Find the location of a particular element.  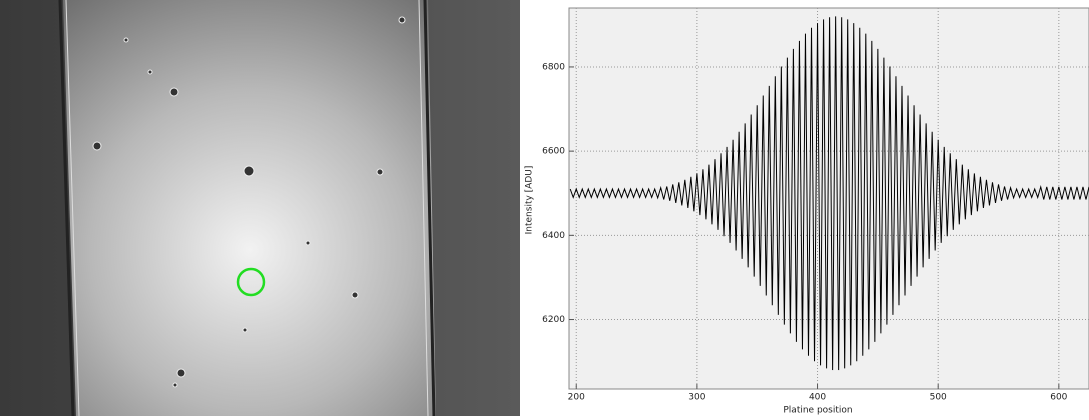

x-tick-label: 200 is located at coordinates (576, 398).